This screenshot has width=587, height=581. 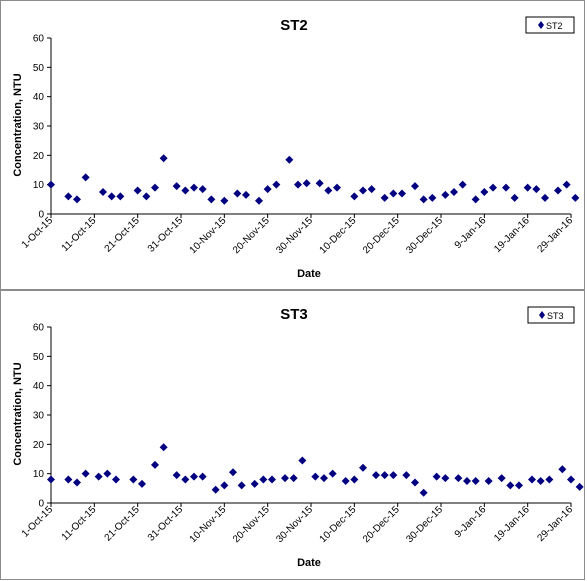 What do you see at coordinates (18, 124) in the screenshot?
I see `y-axis-label: Concentration, NTU` at bounding box center [18, 124].